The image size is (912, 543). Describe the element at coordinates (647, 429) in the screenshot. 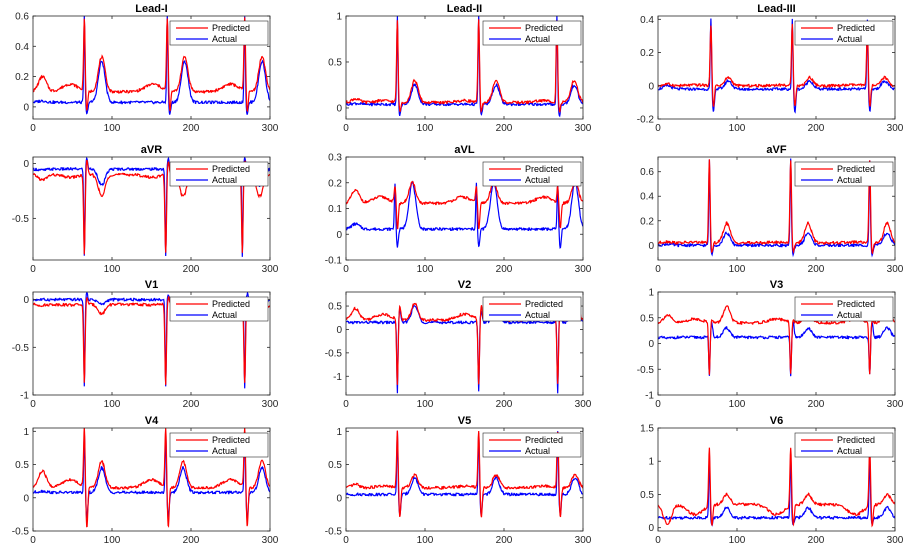

I see `y-tick-label: 1.5` at that location.